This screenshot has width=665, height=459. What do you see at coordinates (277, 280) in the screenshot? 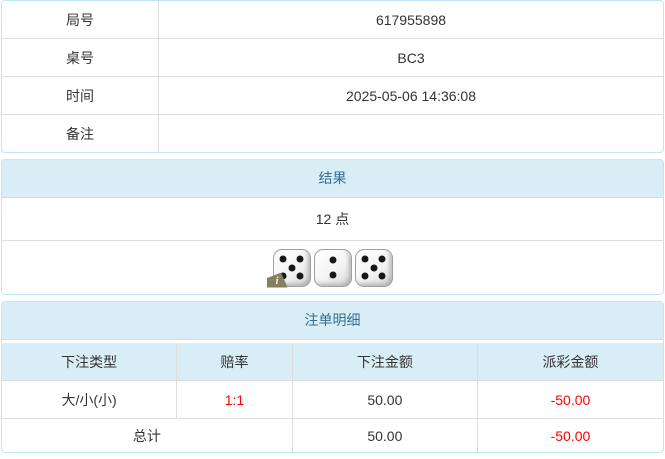
I see `info-badge-icon: i` at bounding box center [277, 280].